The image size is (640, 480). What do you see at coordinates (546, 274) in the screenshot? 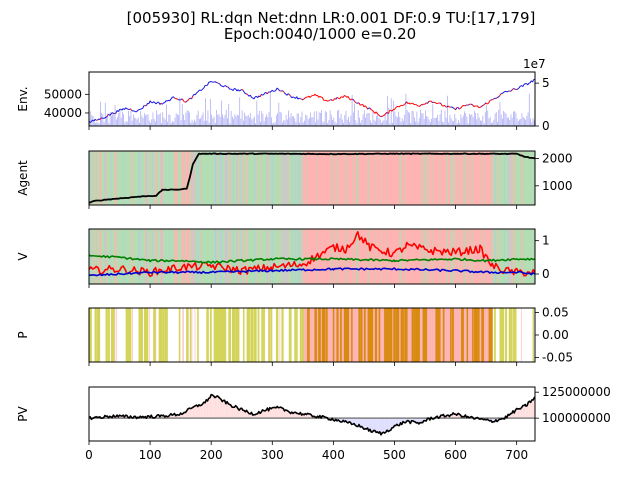
I see `v-y-tick-label: 0` at bounding box center [546, 274].